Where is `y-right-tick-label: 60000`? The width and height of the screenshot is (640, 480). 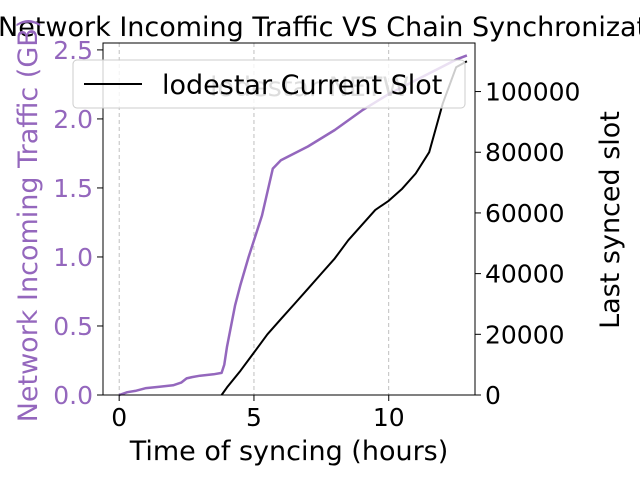
y-right-tick-label: 60000 is located at coordinates (525, 213).